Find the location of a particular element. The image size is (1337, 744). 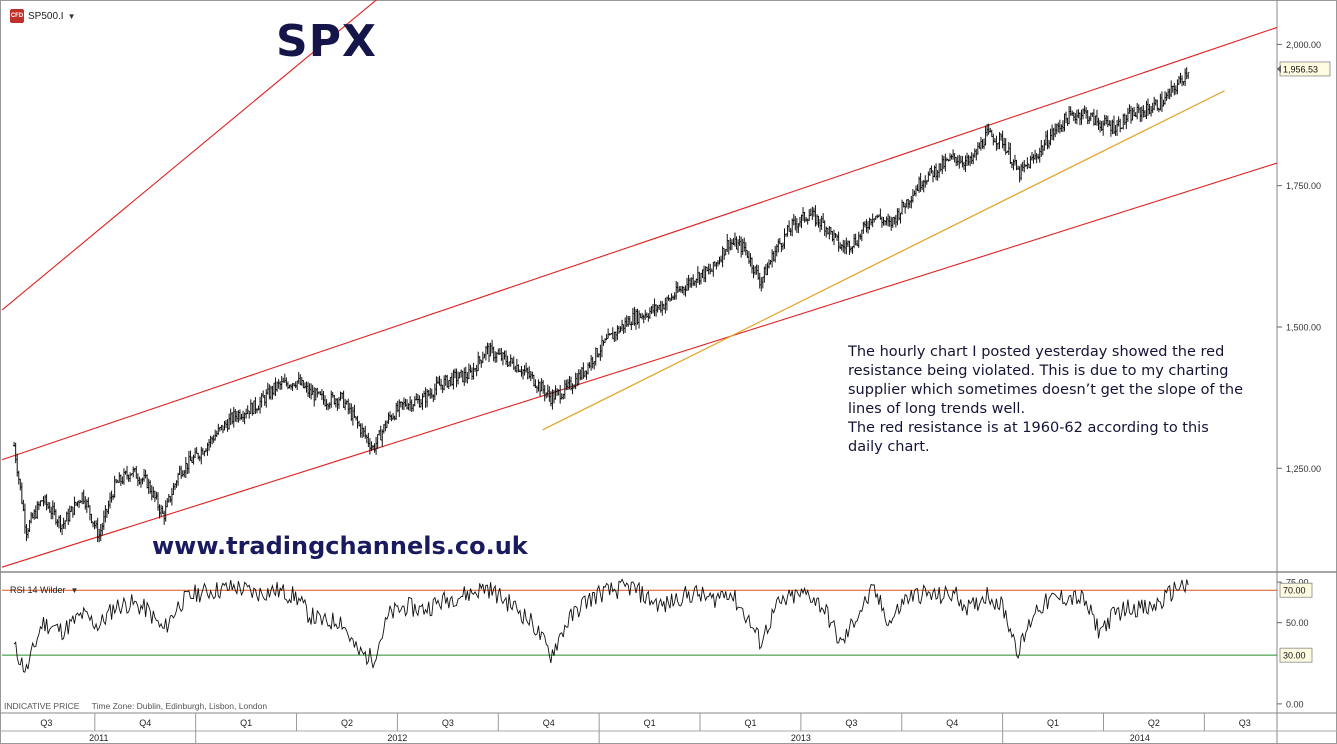

chart-title: SPX is located at coordinates (326, 41).